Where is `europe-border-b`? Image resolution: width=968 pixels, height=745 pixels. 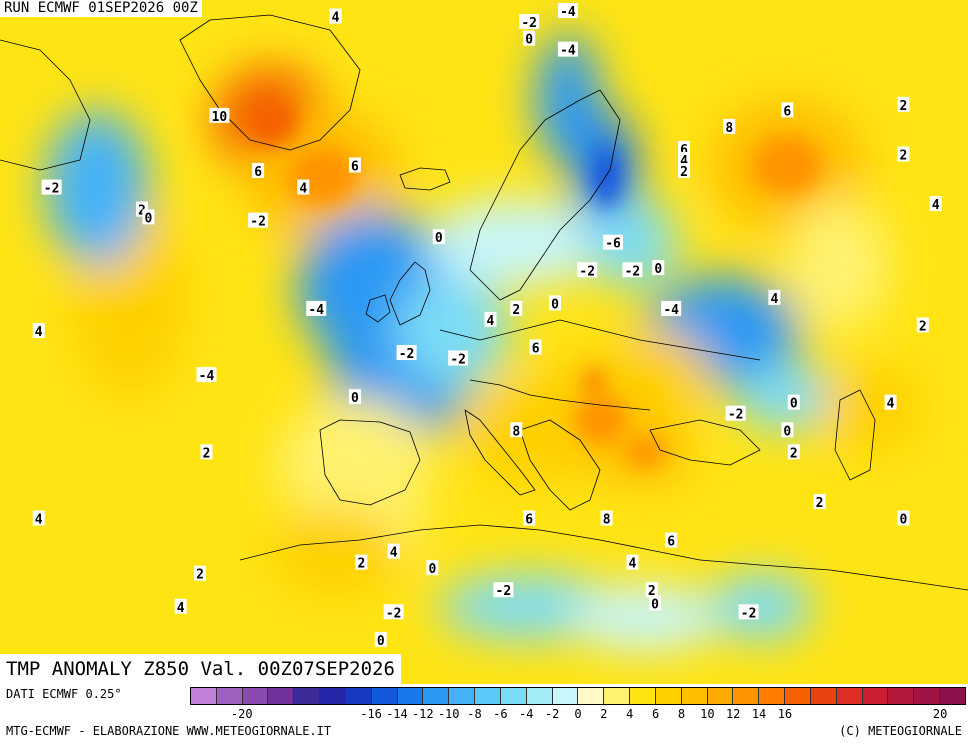
europe-border-b is located at coordinates (560, 395).